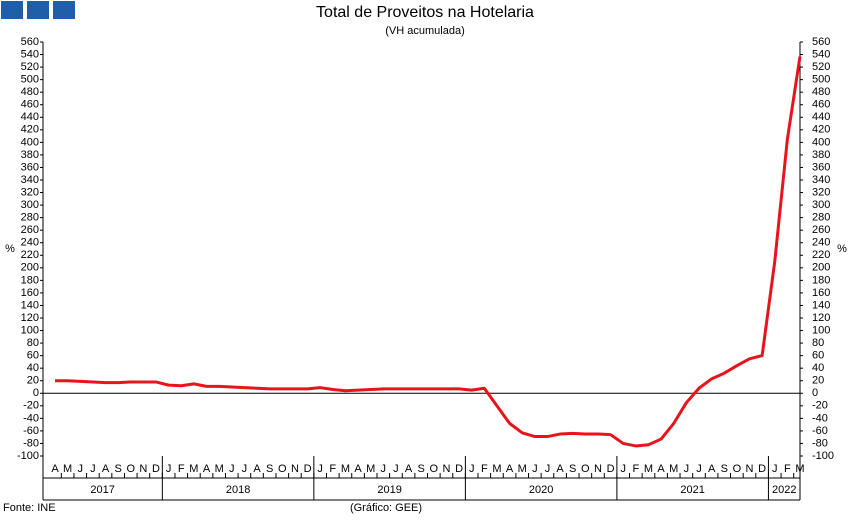 This screenshot has height=523, width=851. I want to click on y-tick-label: 220, so click(30, 255).